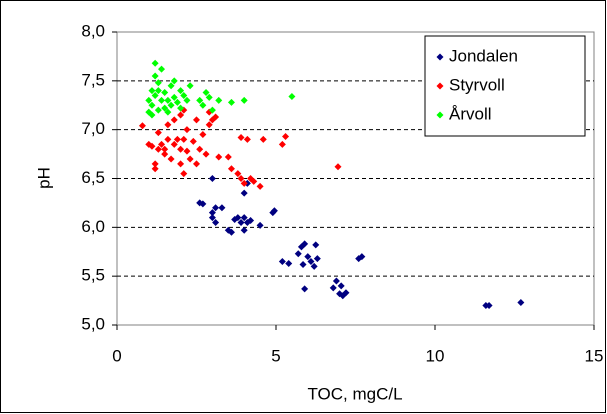 This screenshot has width=607, height=414. I want to click on y-axis-label: pH, so click(43, 178).